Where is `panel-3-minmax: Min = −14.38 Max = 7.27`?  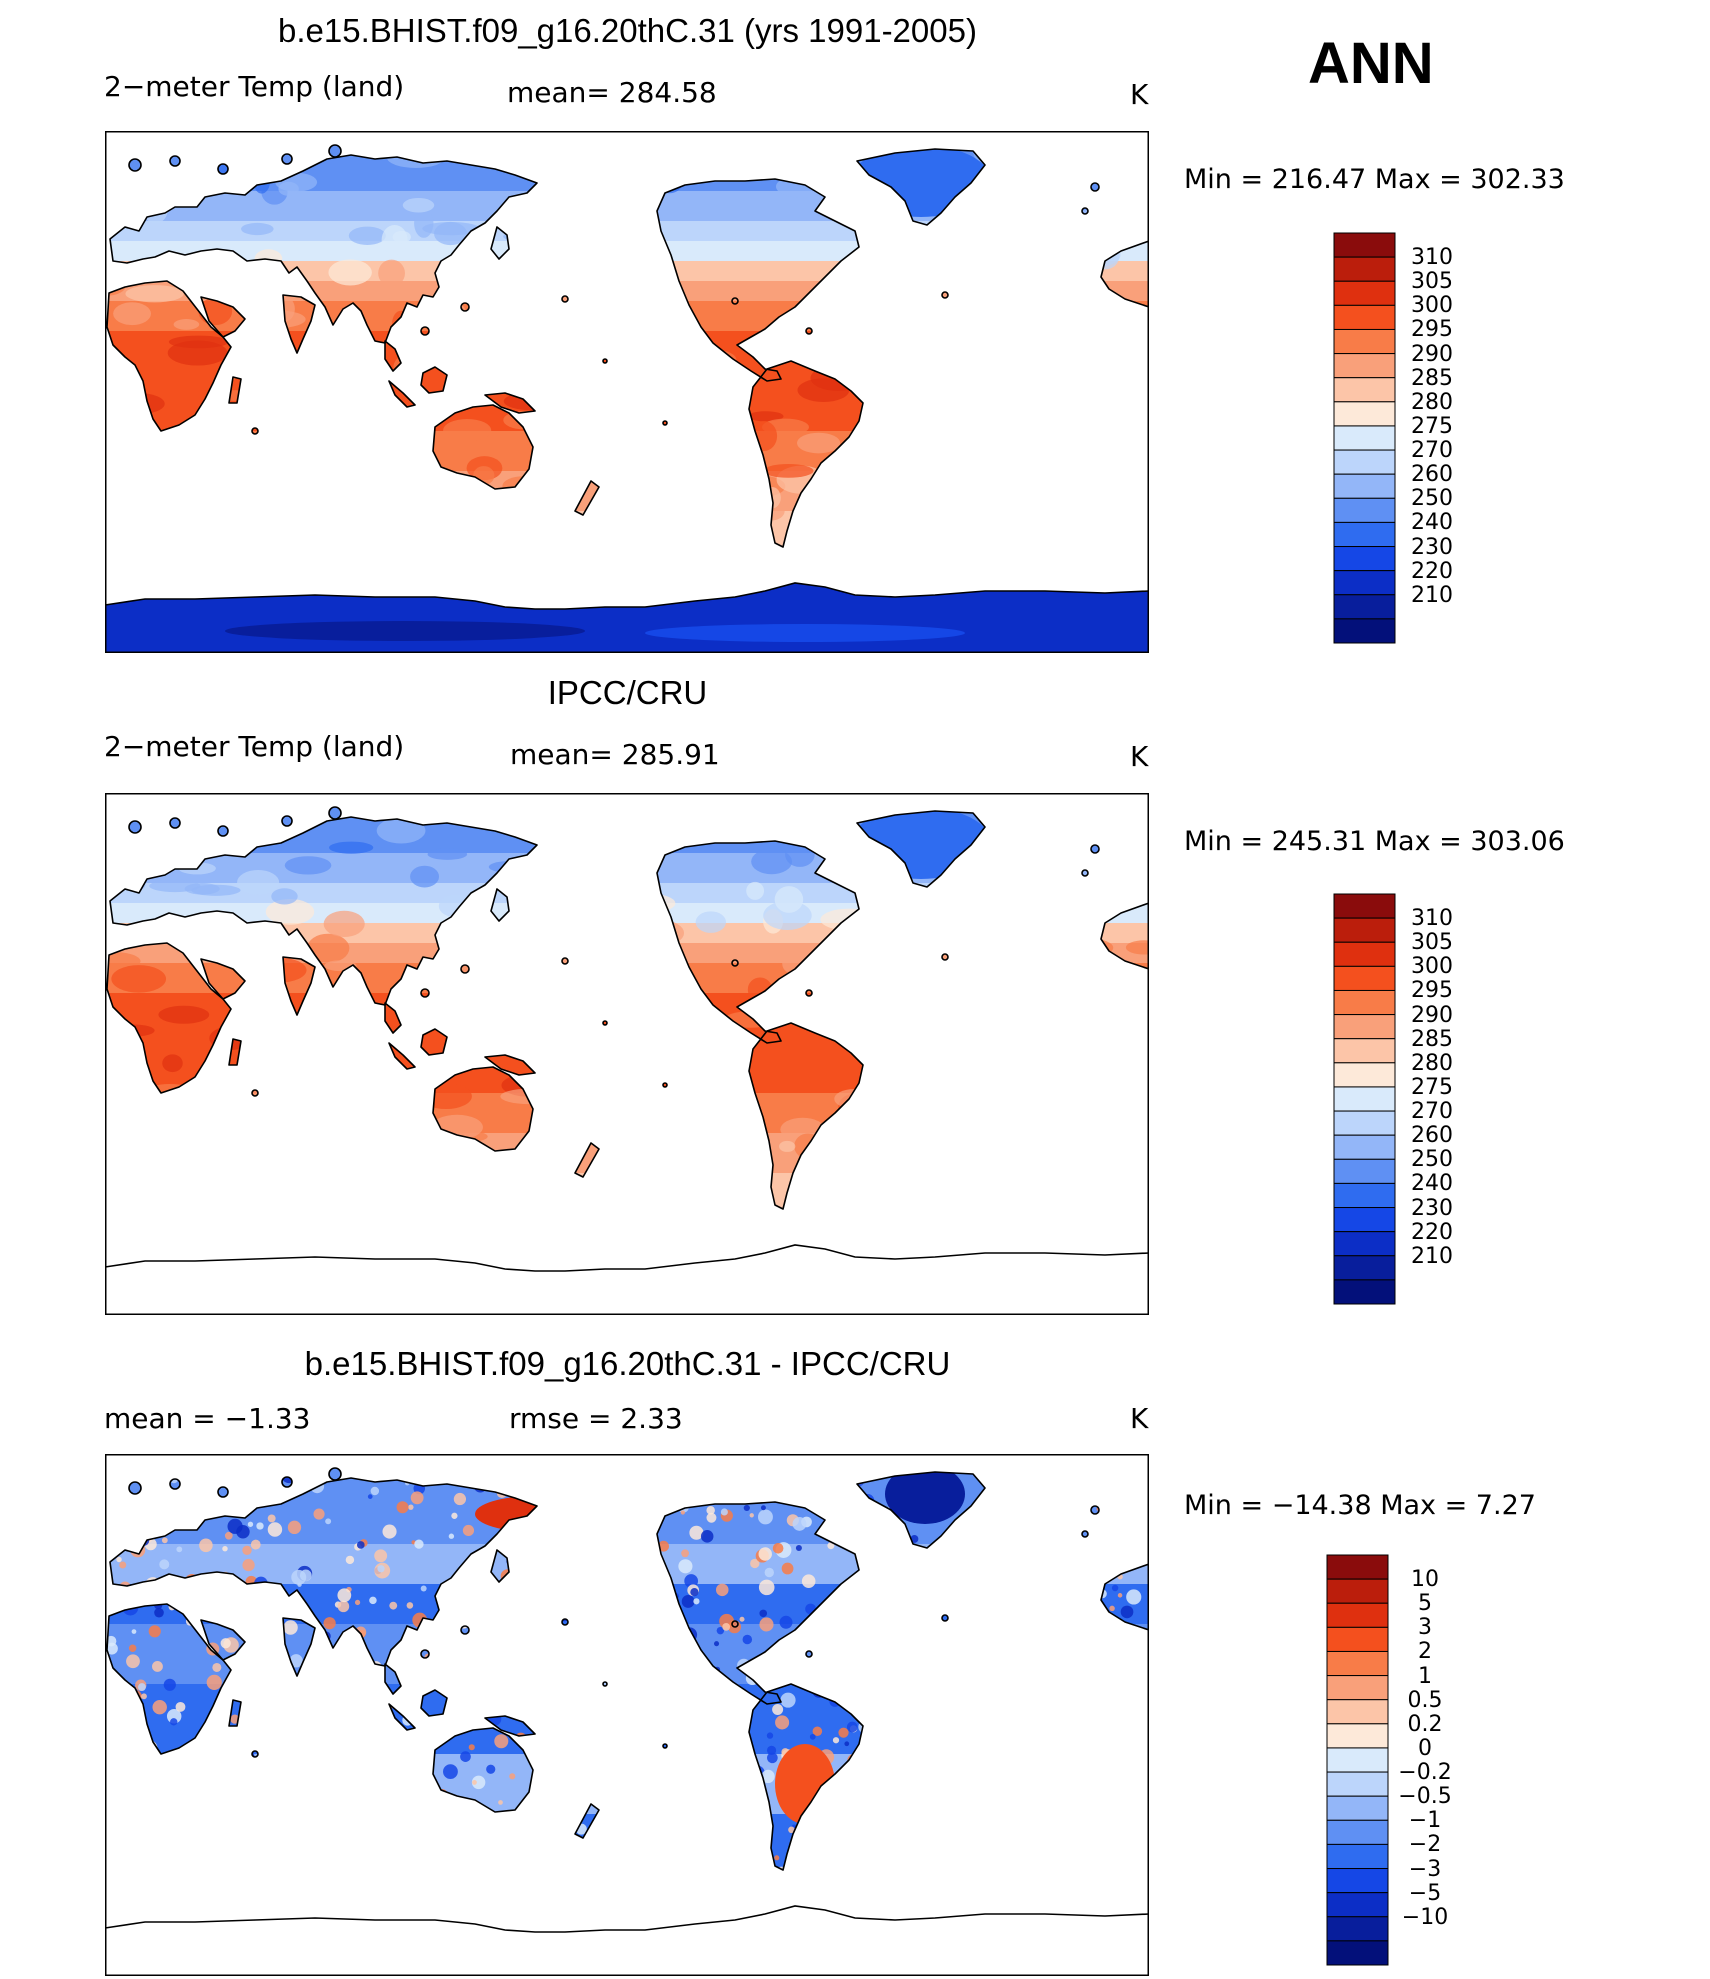 panel-3-minmax: Min = −14.38 Max = 7.27 is located at coordinates (1360, 1505).